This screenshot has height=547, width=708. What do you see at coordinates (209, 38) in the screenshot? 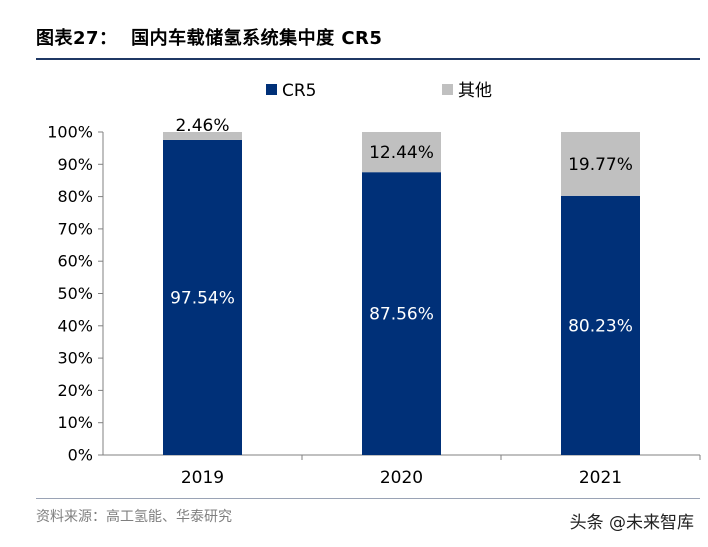
I see `page-title: 图表27： 国内车载储氢系统集中度 CR5` at bounding box center [209, 38].